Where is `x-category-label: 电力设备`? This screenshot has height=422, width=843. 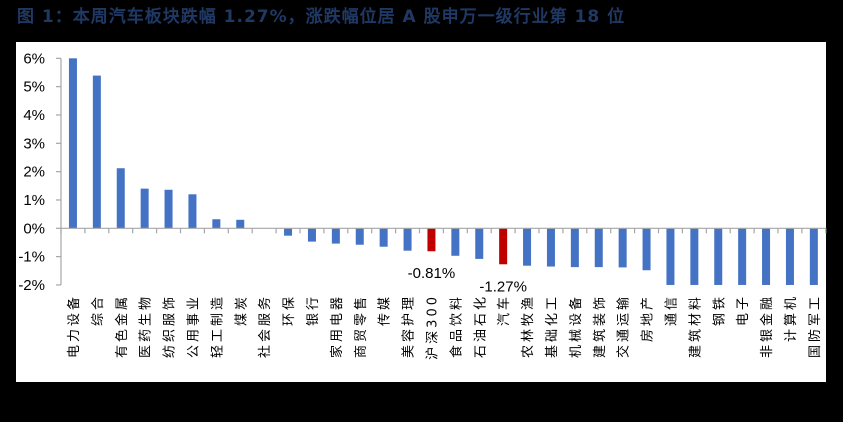 x-category-label: 电力设备 is located at coordinates (74, 326).